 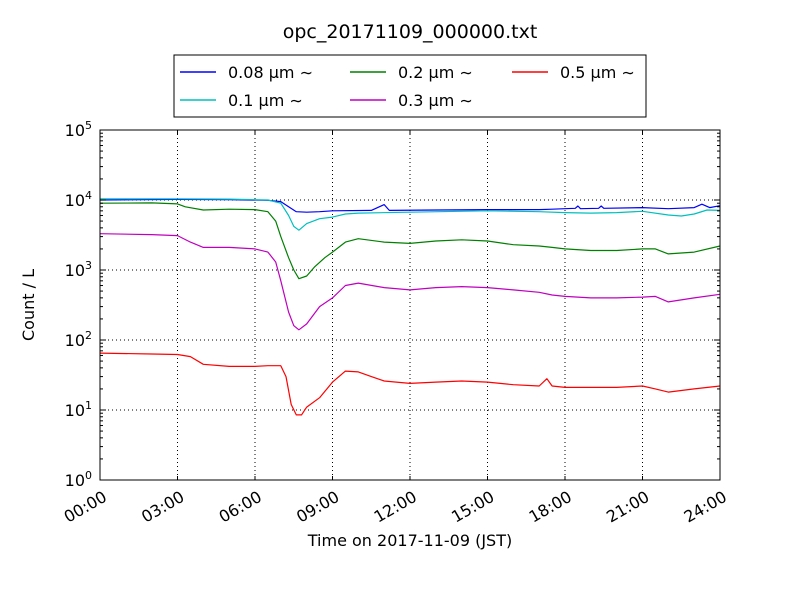 I want to click on legend-label-1: 0.1 μm ∼, so click(x=265, y=100).